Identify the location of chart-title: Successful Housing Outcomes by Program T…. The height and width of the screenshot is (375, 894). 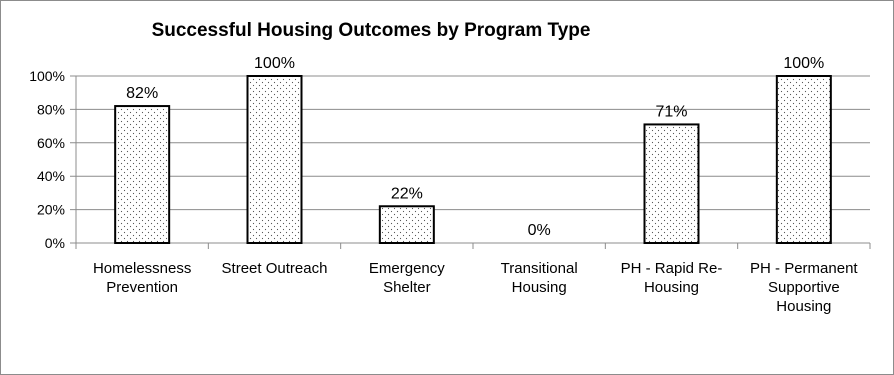
(371, 30).